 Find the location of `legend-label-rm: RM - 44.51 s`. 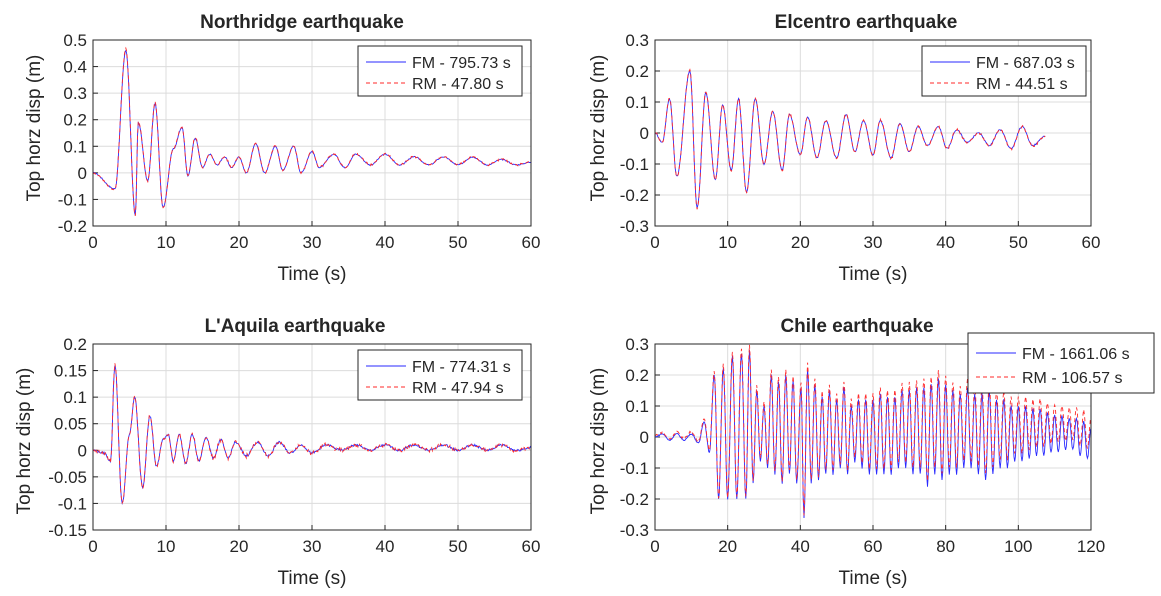

legend-label-rm: RM - 44.51 s is located at coordinates (1022, 84).